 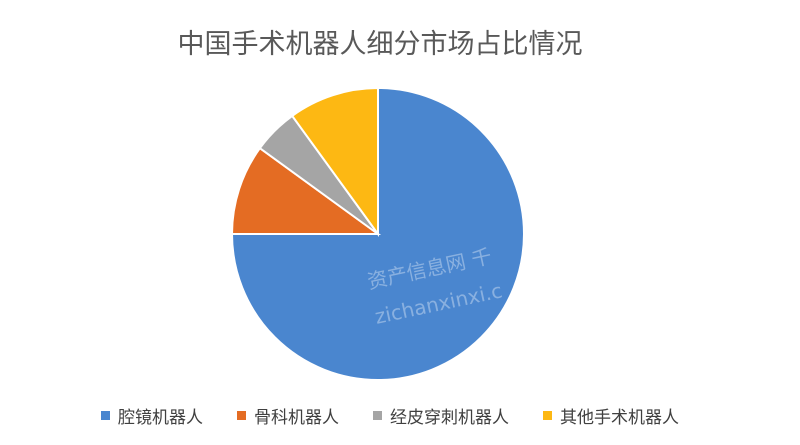 I want to click on legend-item: 经皮穿刺机器人, so click(x=441, y=415).